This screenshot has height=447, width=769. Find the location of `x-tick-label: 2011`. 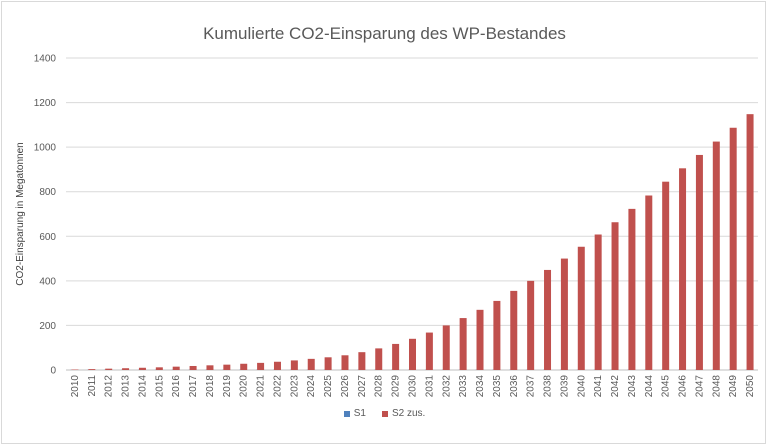

x-tick-label: 2011 is located at coordinates (92, 386).